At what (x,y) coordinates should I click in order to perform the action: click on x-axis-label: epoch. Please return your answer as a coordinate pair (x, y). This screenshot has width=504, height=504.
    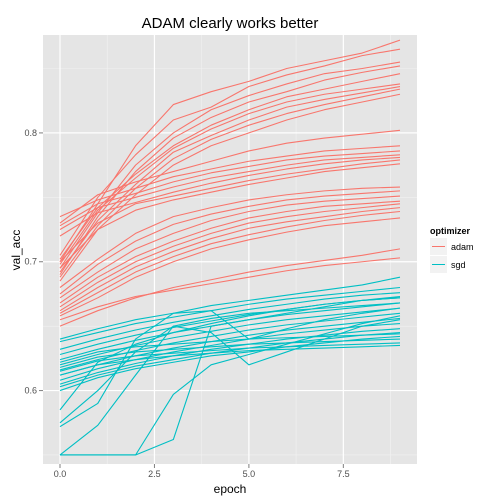
    Looking at the image, I should click on (230, 489).